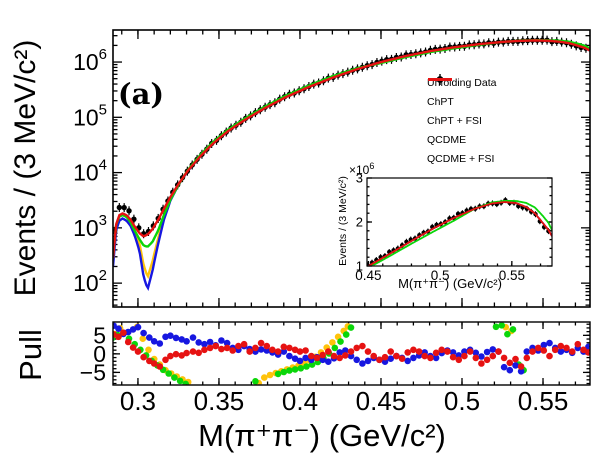  What do you see at coordinates (93, 372) in the screenshot?
I see `pull-y-tick-label: −5` at bounding box center [93, 372].